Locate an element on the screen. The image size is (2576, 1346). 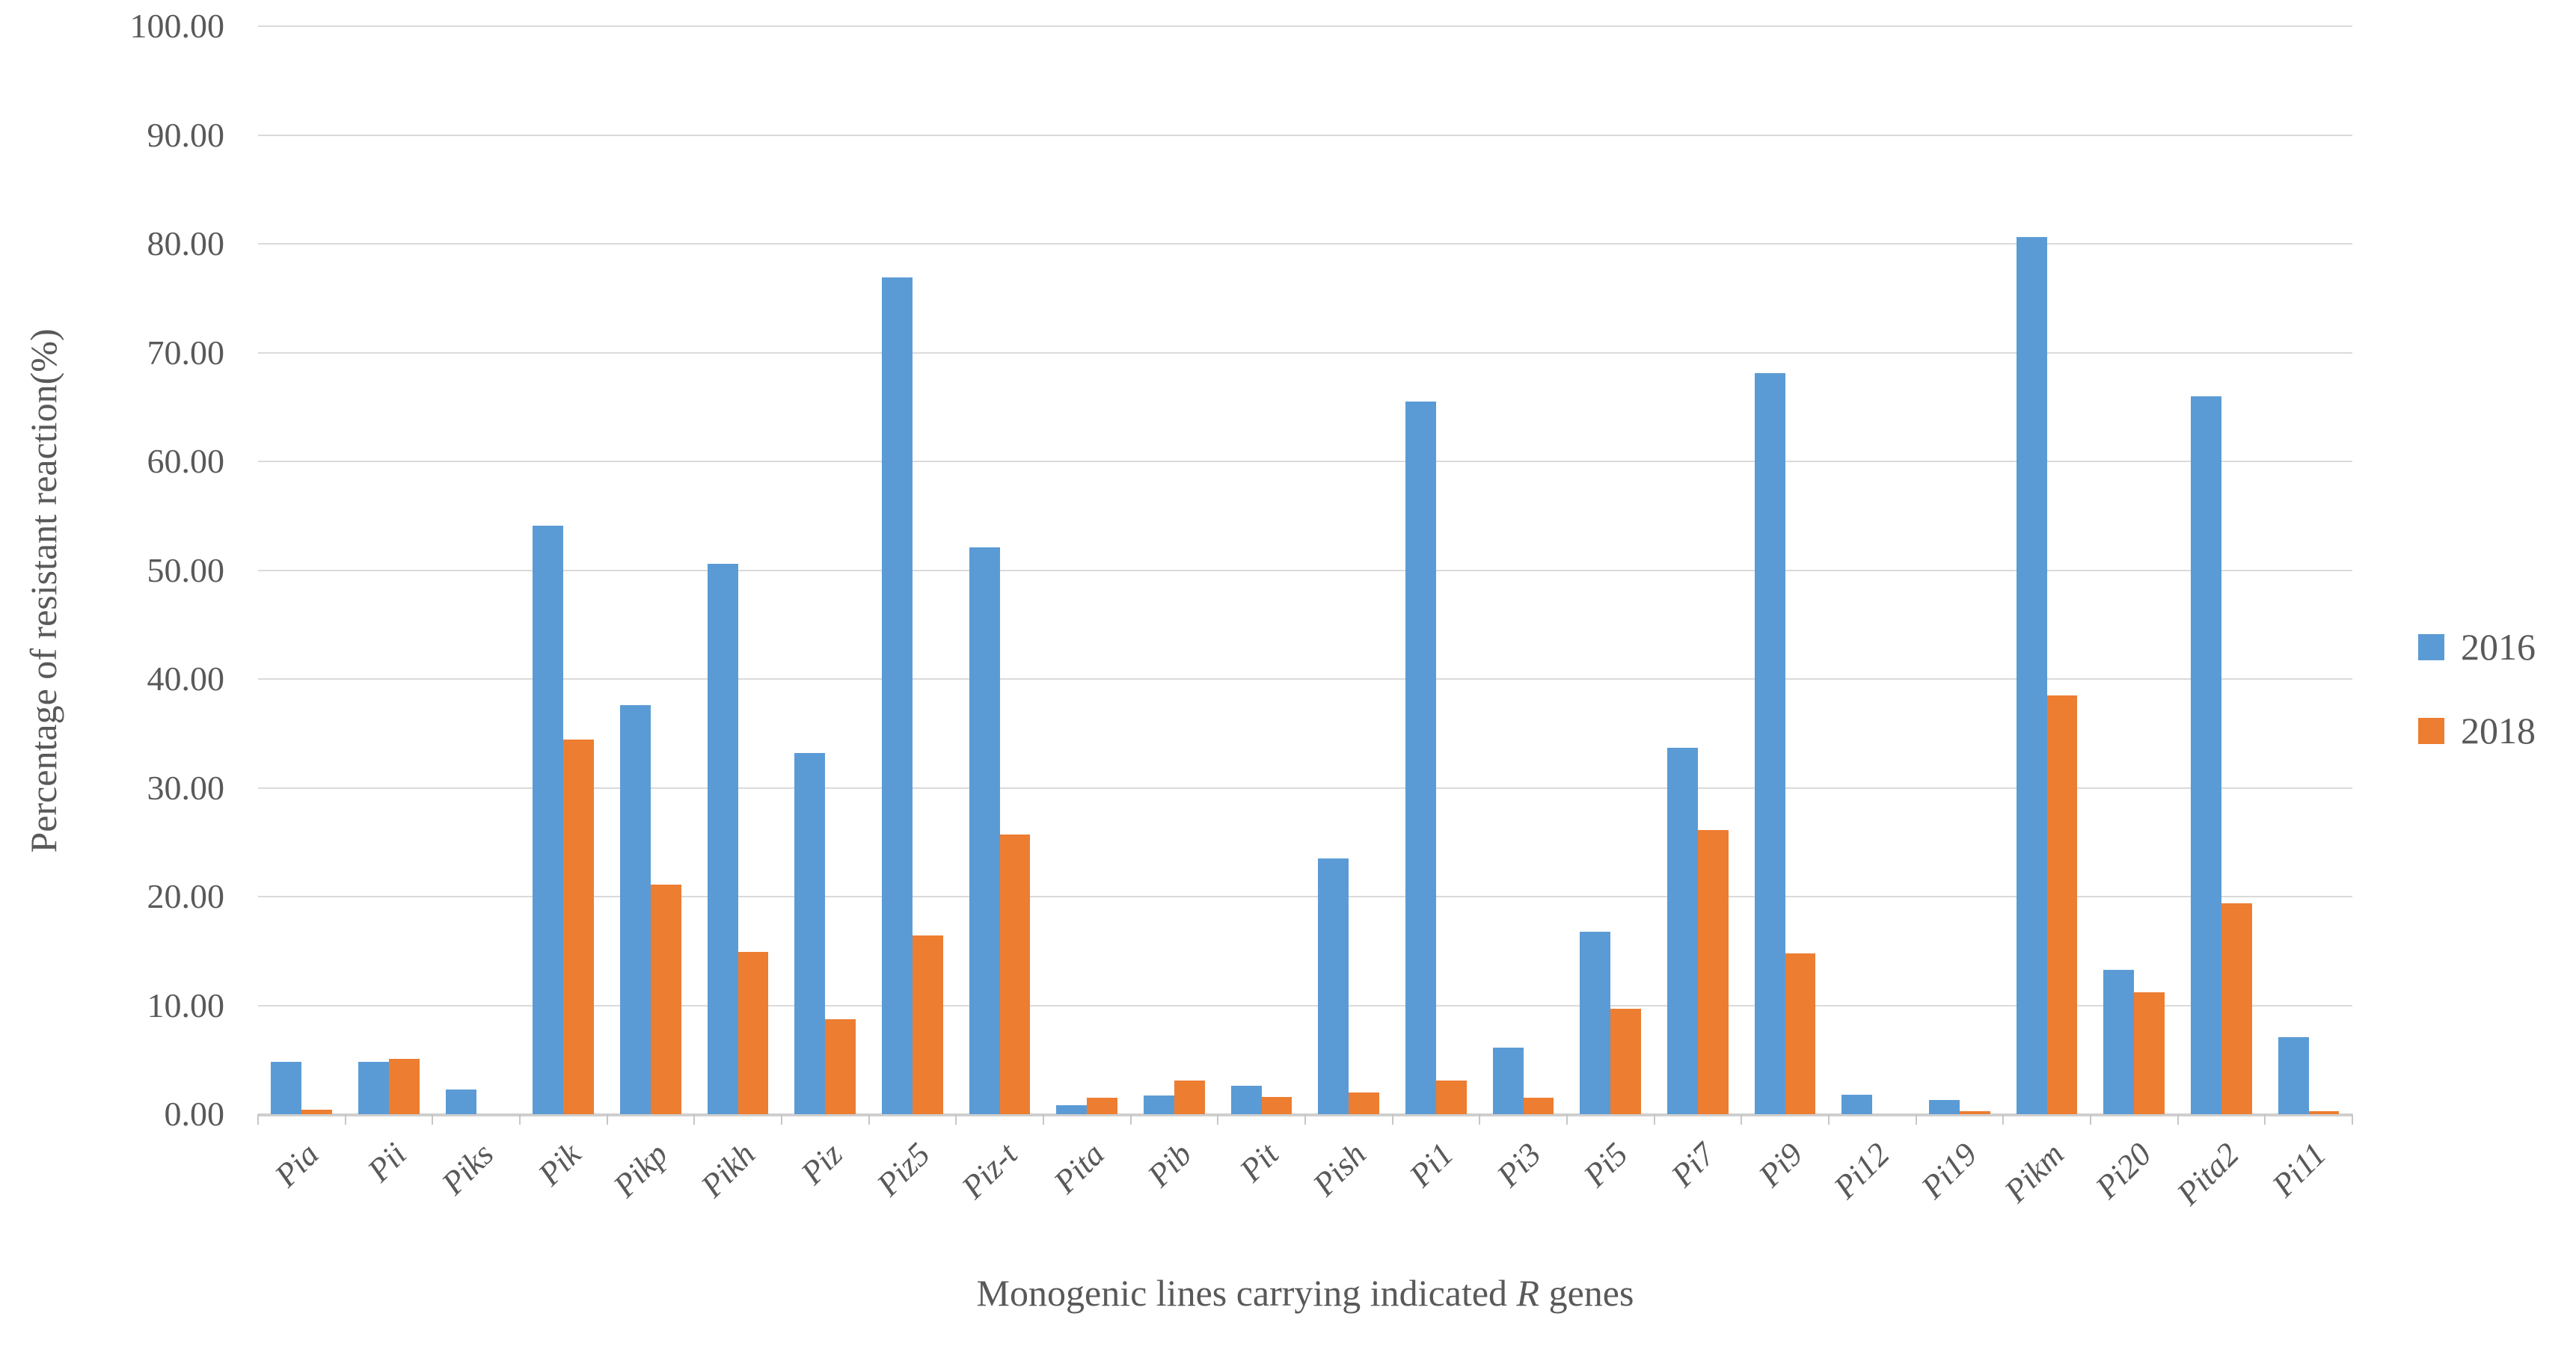
bar-2016-Pi11 is located at coordinates (2293, 1075).